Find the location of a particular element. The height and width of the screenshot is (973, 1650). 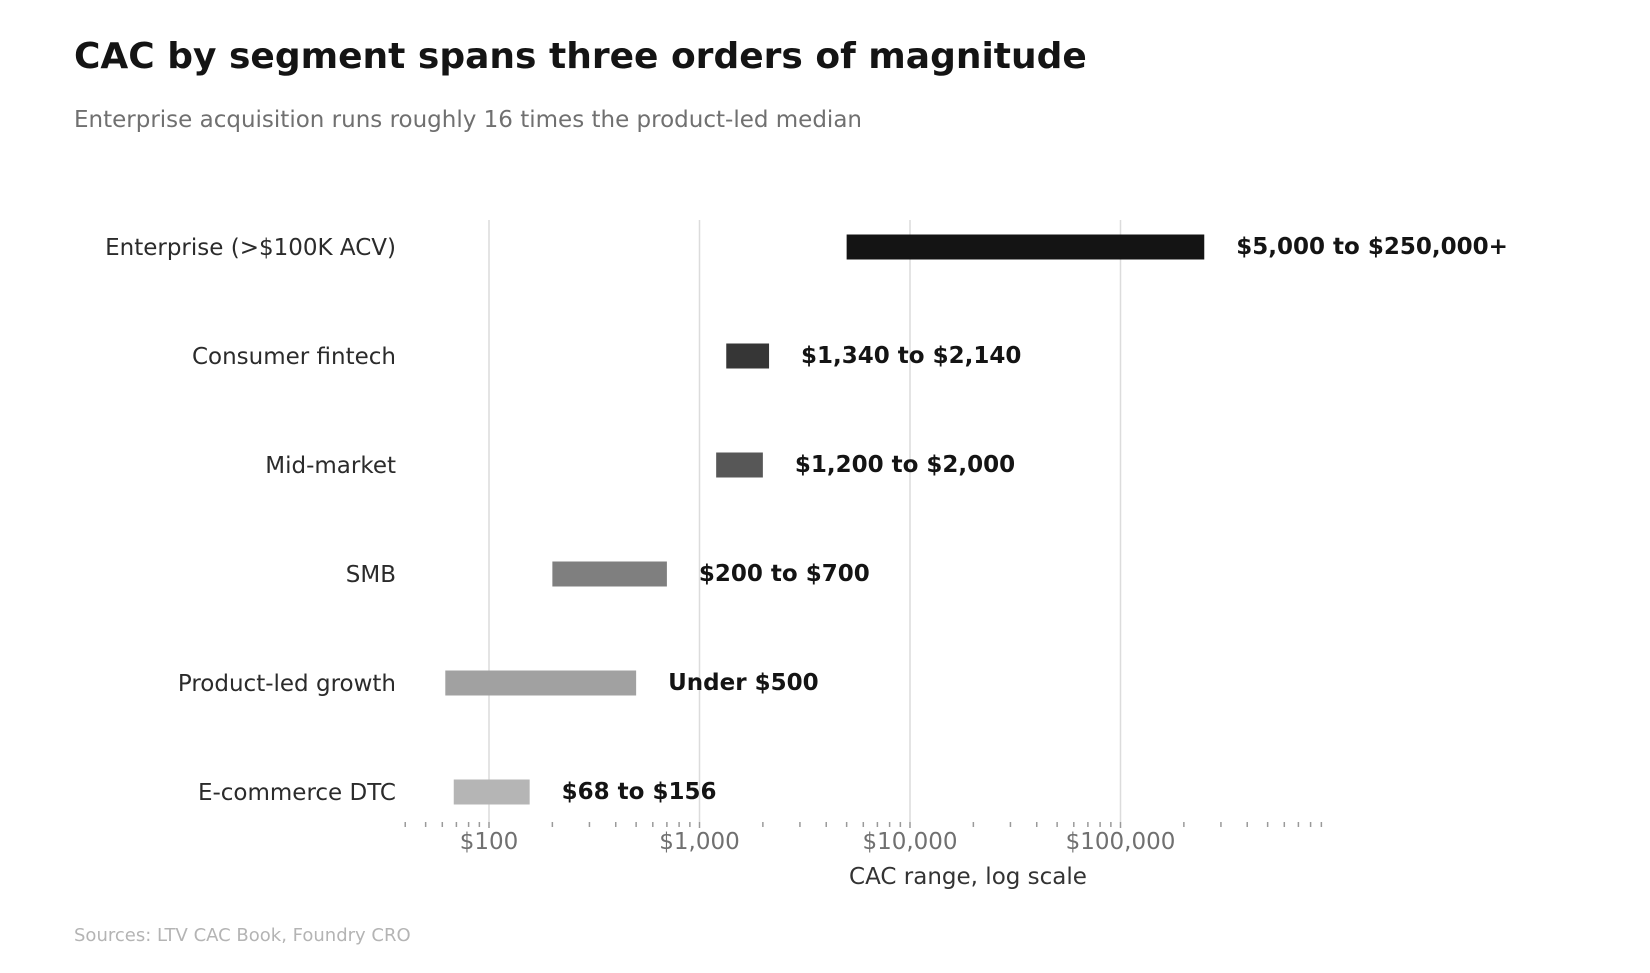

x-axis-label: CAC range, log scale is located at coordinates (968, 877).